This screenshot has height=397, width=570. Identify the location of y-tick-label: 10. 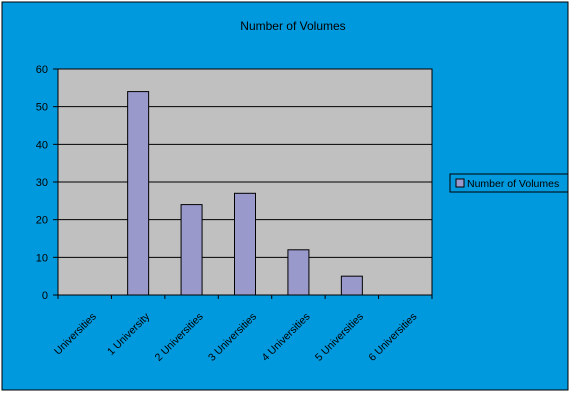
(42, 258).